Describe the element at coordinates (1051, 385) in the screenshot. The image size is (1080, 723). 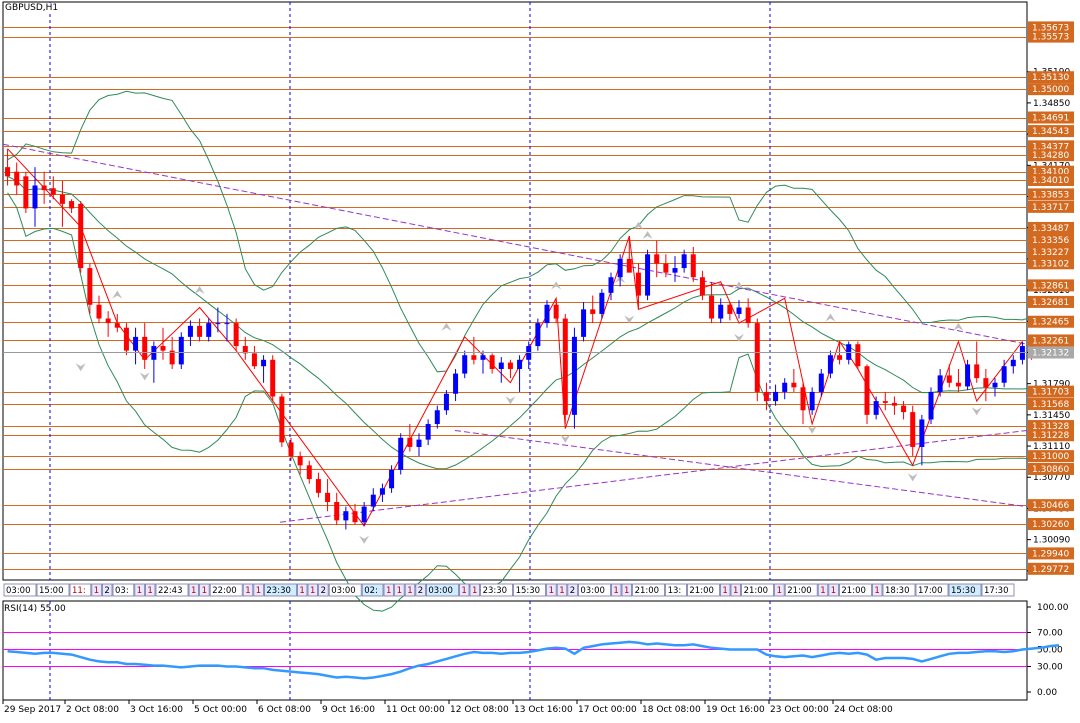
I see `price-tick-label: 1.31790` at that location.